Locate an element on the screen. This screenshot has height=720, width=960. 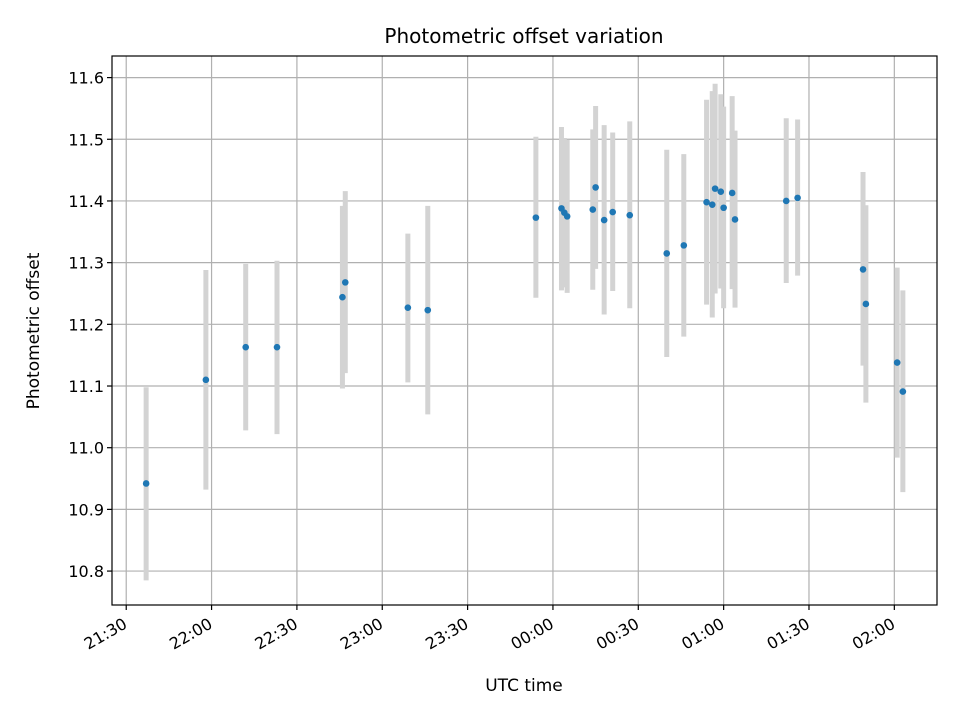
y-tick-label: 11.2 is located at coordinates (86, 324).